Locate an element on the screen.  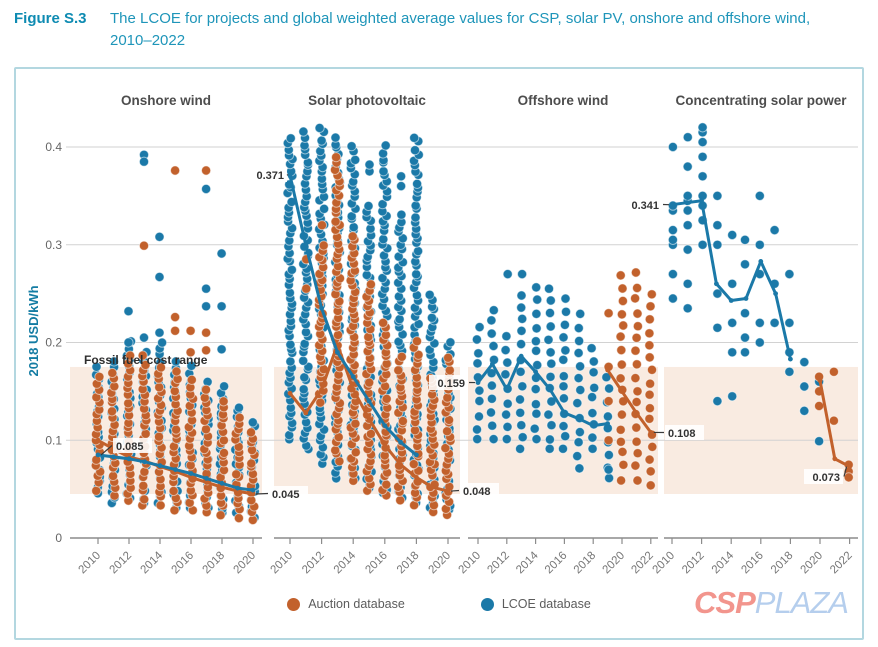
csp-logo-text: CSP is located at coordinates (725, 602).